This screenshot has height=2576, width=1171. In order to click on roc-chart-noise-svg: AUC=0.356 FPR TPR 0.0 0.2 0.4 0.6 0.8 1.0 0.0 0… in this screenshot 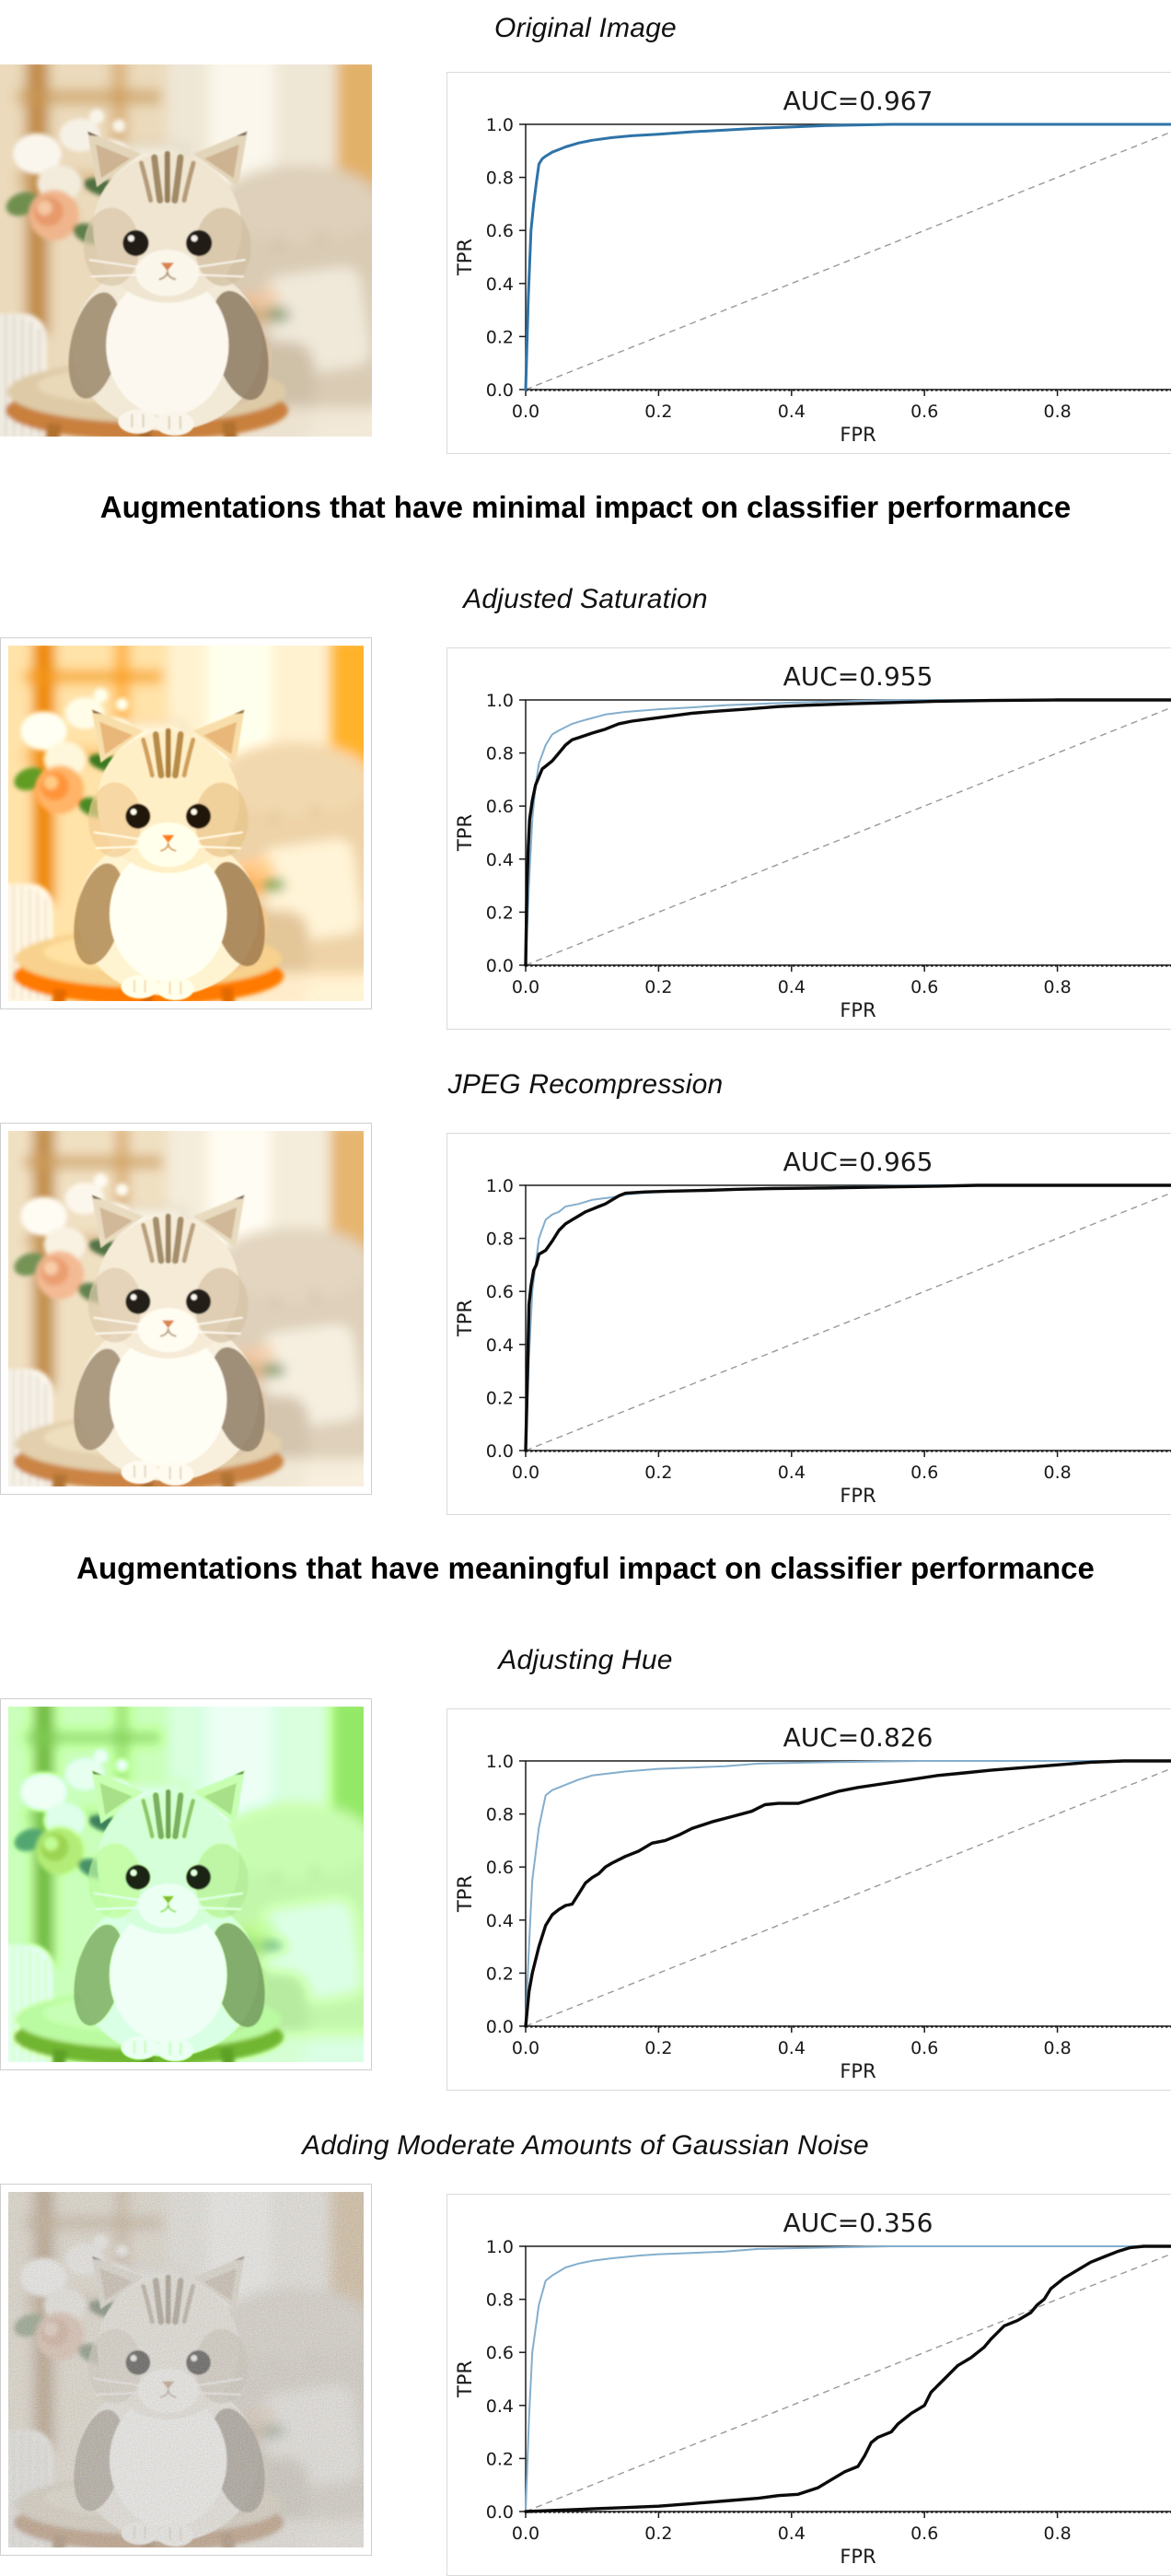, I will do `click(812, 2388)`.